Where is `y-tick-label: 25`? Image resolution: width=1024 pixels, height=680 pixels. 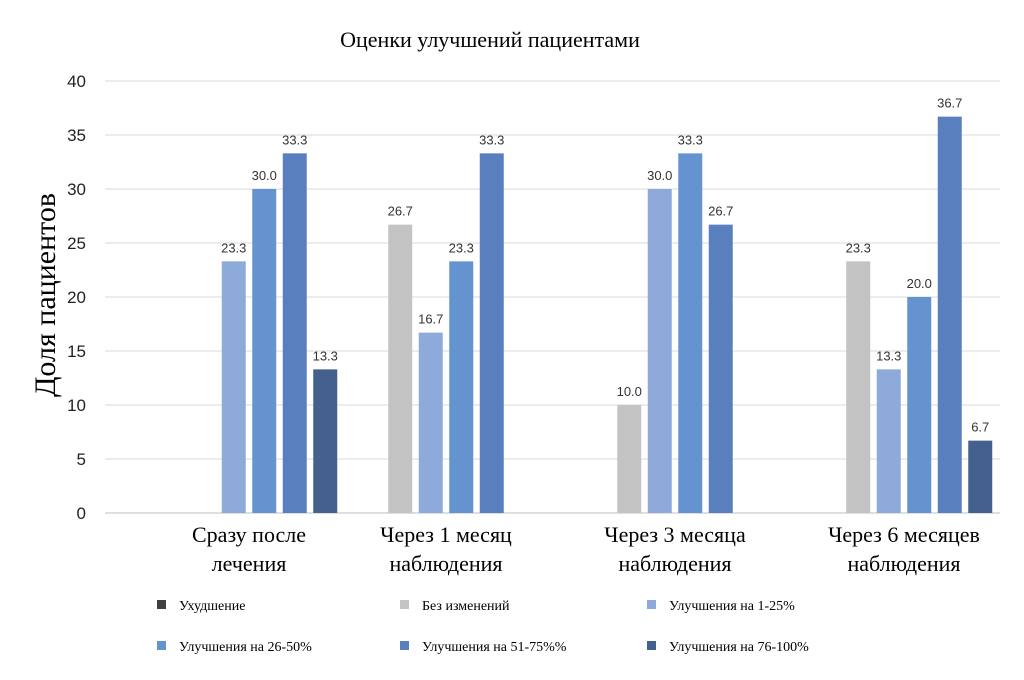 y-tick-label: 25 is located at coordinates (76, 243).